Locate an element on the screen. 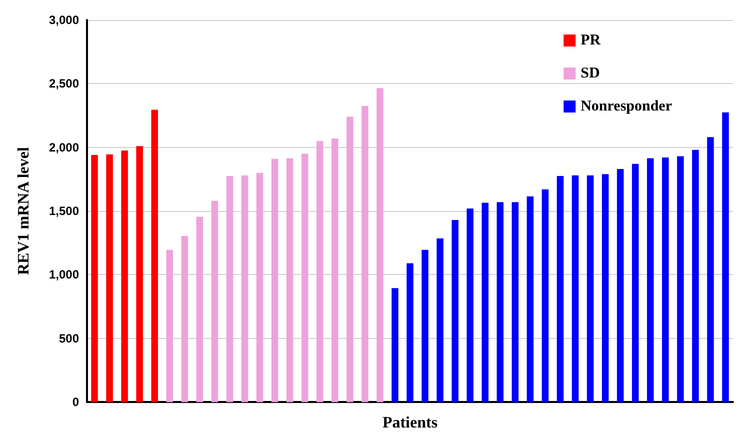 Image resolution: width=745 pixels, height=444 pixels. y-tick-label: 500 is located at coordinates (69, 338).